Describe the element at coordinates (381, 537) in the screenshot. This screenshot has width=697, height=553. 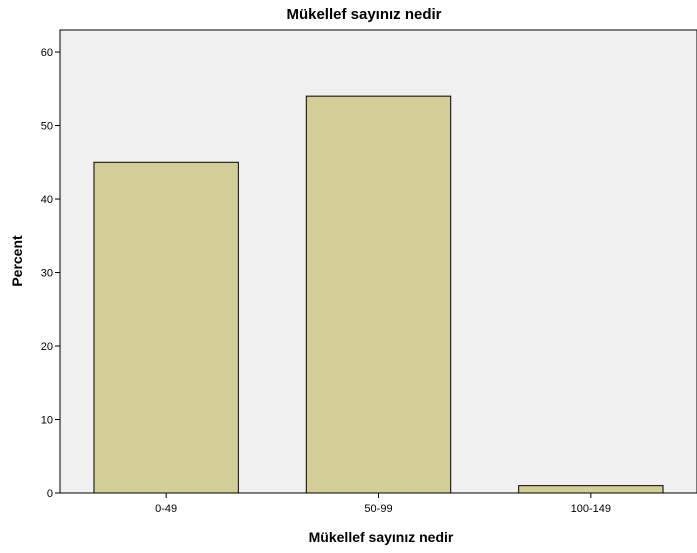
I see `x-axis-title: Mükellef sayınız nedir` at that location.